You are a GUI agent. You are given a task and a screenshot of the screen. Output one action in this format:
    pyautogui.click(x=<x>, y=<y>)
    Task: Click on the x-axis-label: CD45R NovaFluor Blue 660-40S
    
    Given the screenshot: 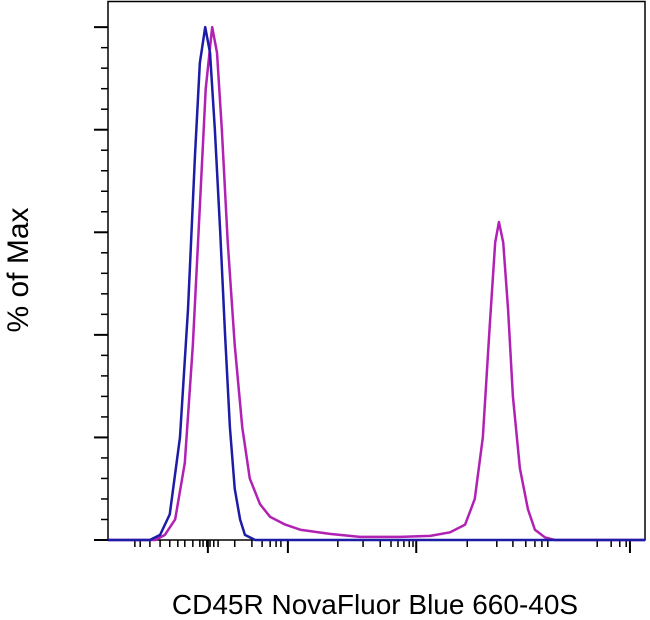 What is the action you would take?
    pyautogui.click(x=375, y=604)
    